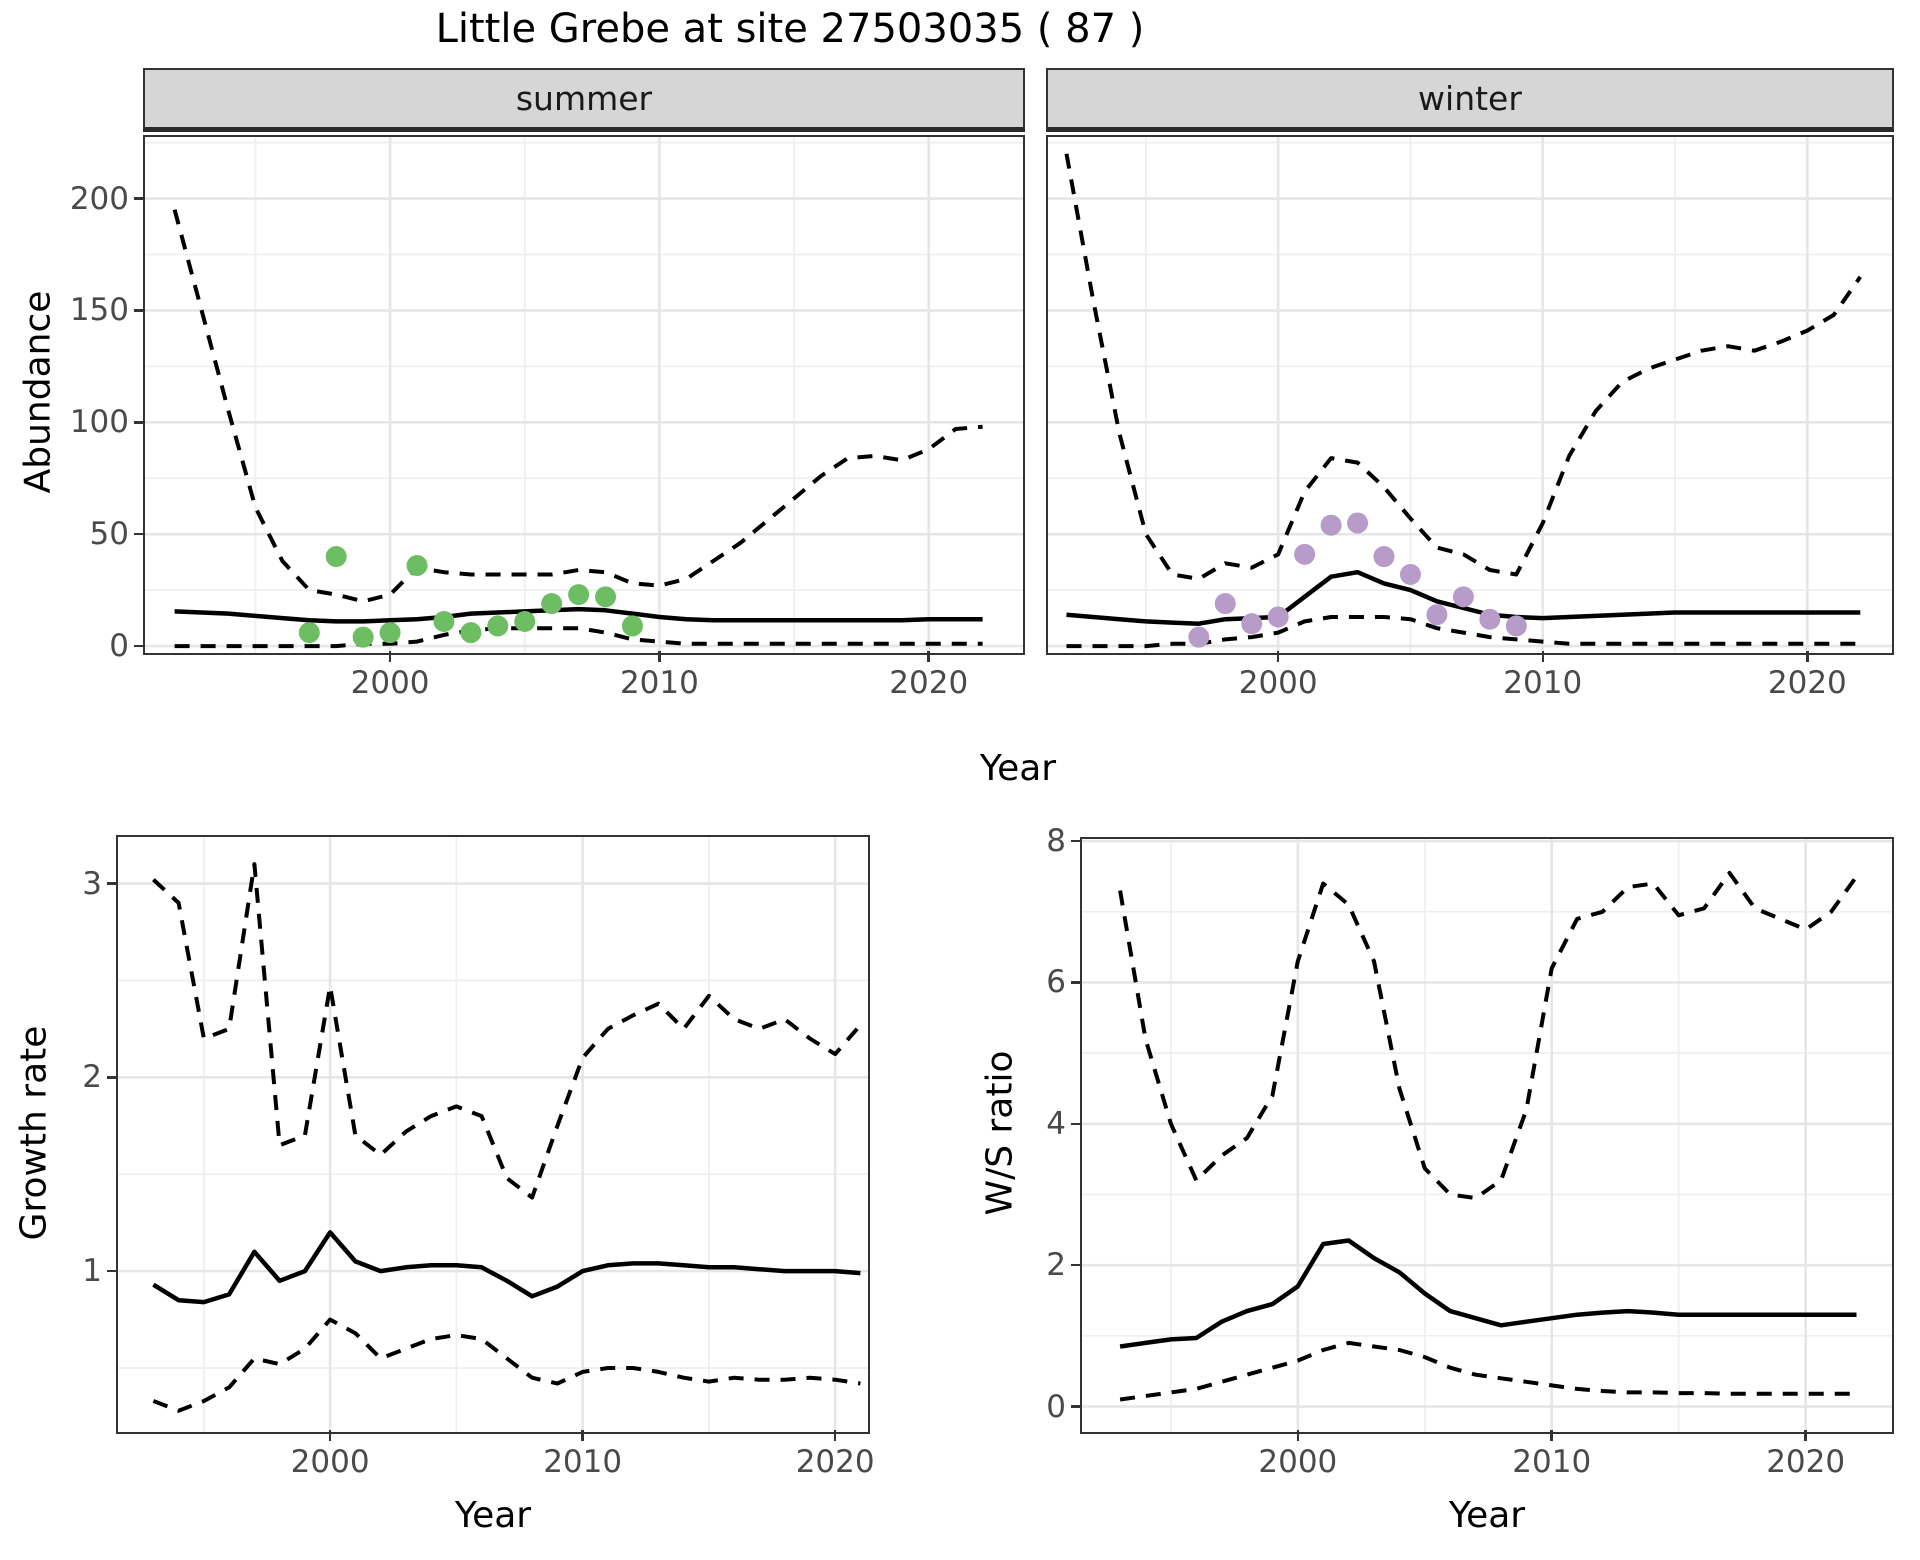 Image resolution: width=1920 pixels, height=1560 pixels. I want to click on growth-rate-lower-ci-line, so click(506, 1365).